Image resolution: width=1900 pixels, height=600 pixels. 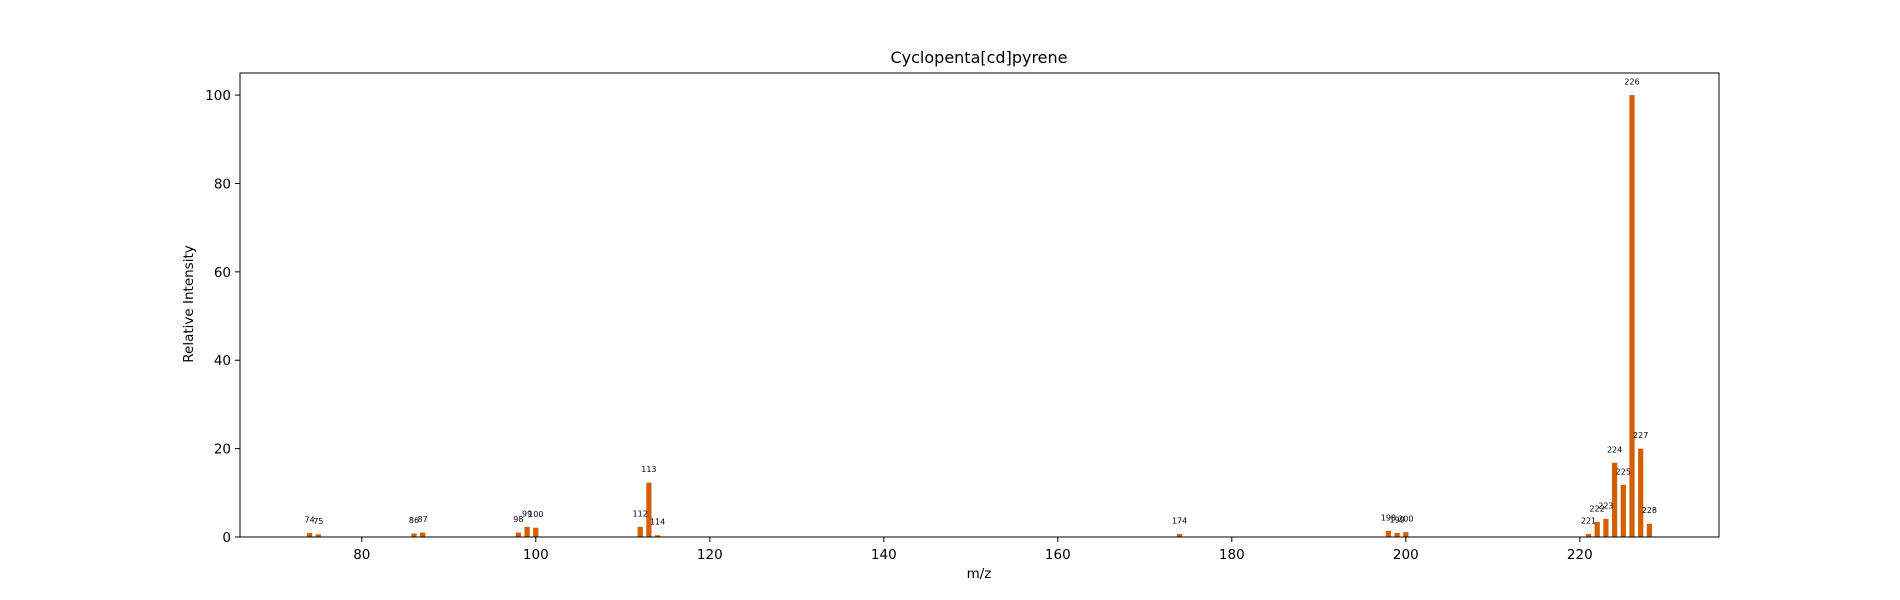 What do you see at coordinates (1396, 520) in the screenshot?
I see `peak-label-199: 199` at bounding box center [1396, 520].